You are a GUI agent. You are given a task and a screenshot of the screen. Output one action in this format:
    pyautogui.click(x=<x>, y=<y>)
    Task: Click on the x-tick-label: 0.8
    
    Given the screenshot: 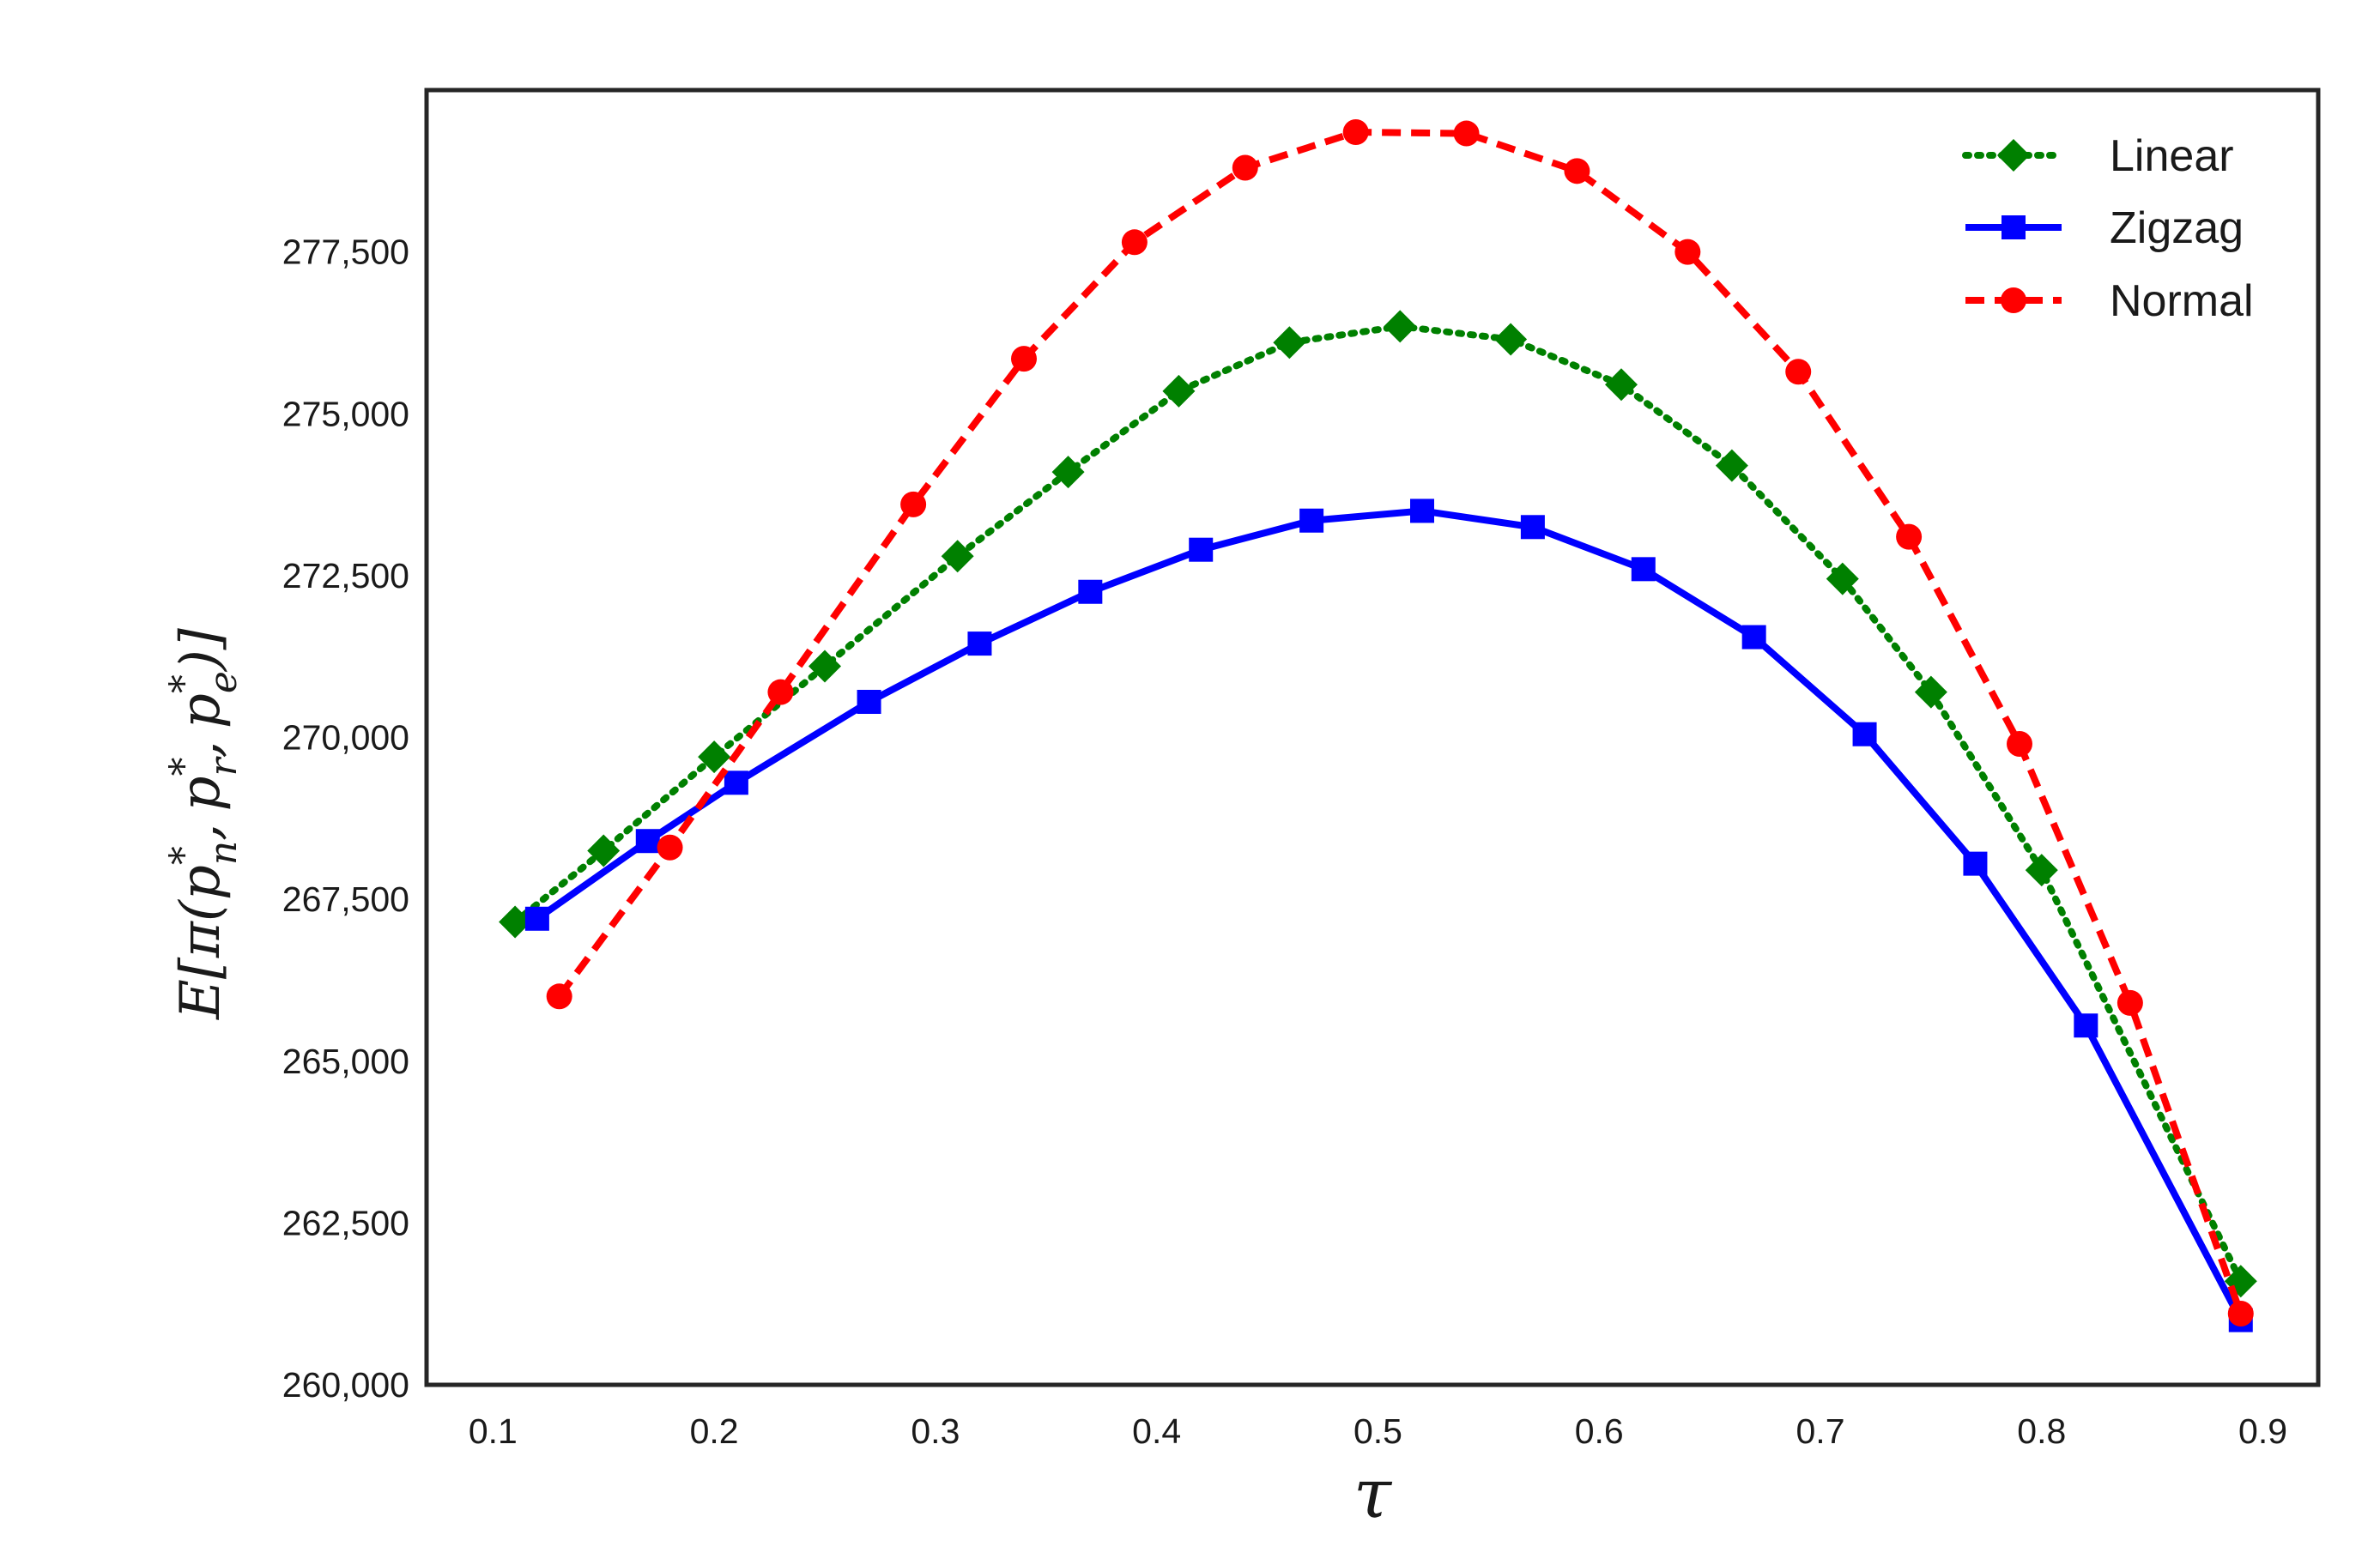 What is the action you would take?
    pyautogui.click(x=2042, y=1431)
    